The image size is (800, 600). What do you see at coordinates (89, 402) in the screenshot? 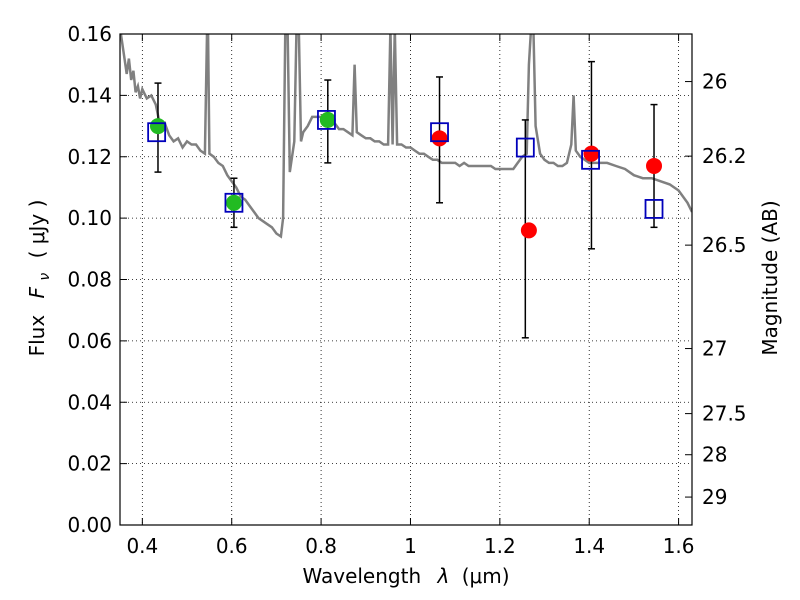
I see `y-tick-label-2: 0.04` at bounding box center [89, 402].